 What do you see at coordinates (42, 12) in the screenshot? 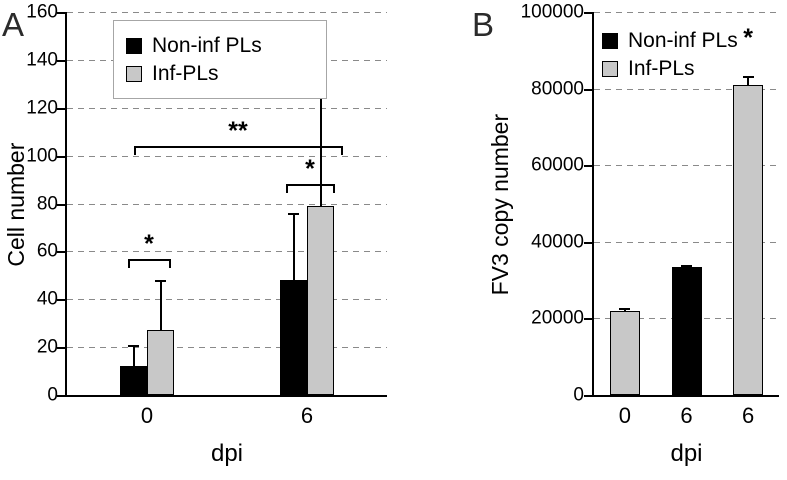
I see `y-tick-label: 160` at bounding box center [42, 12].